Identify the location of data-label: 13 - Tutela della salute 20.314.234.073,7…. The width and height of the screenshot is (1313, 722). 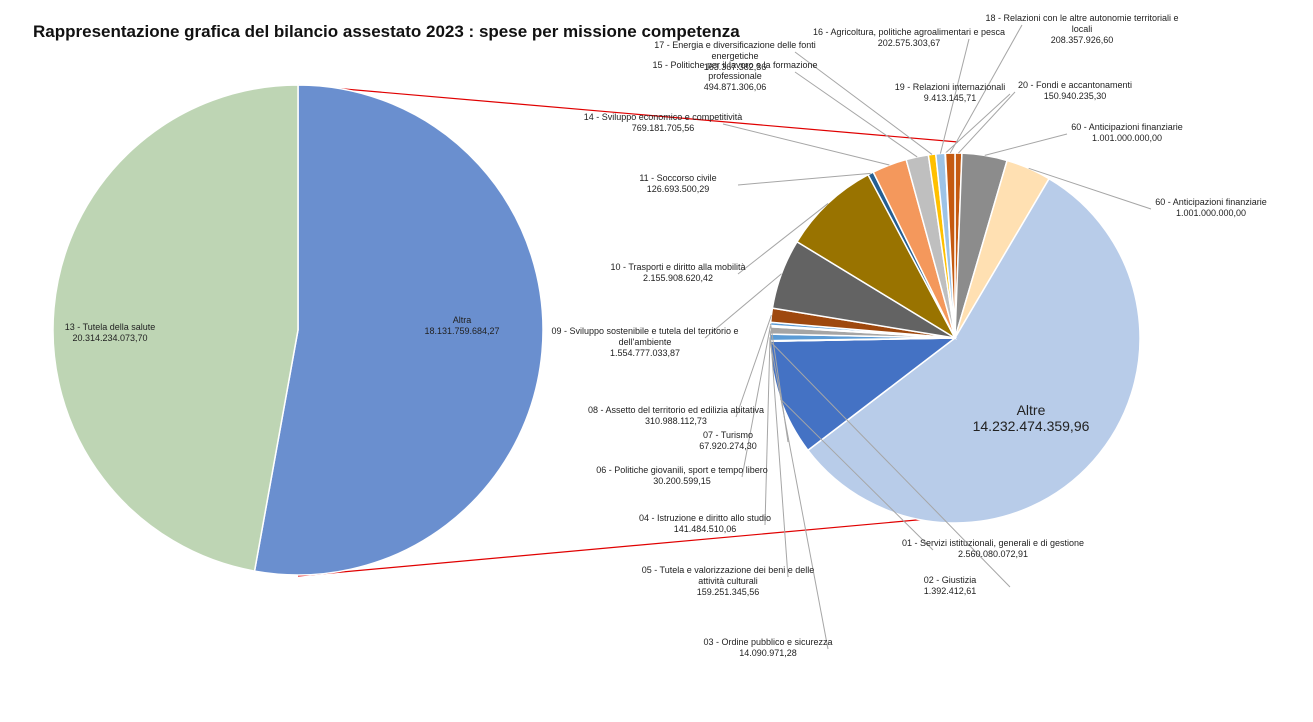
(110, 333).